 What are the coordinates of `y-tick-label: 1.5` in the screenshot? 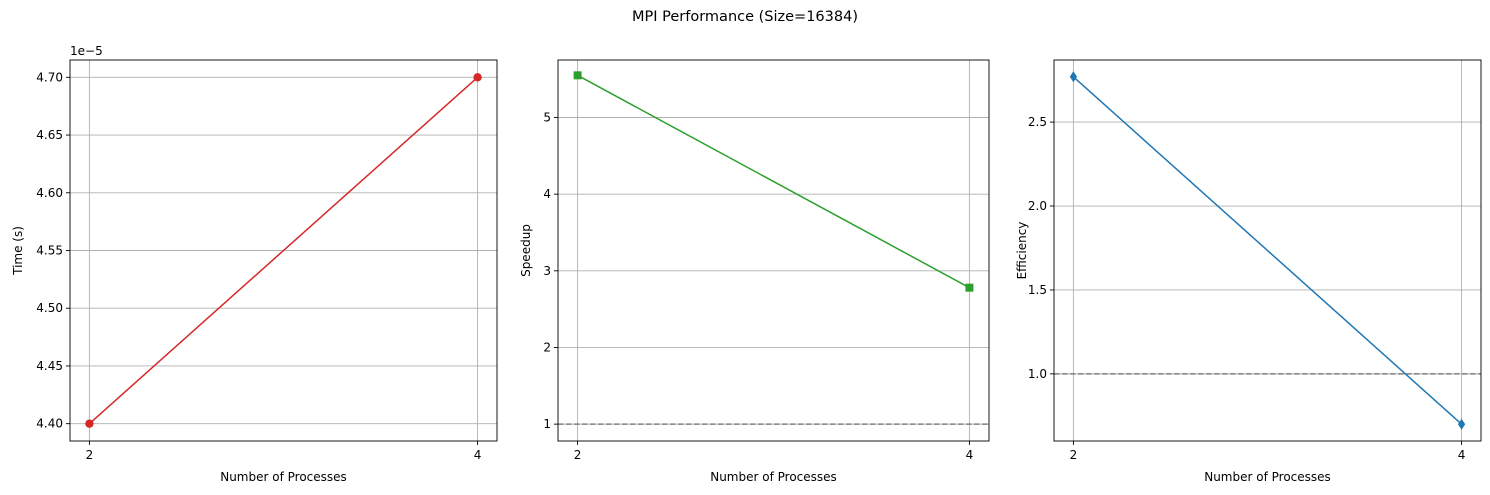 It's located at (1037, 290).